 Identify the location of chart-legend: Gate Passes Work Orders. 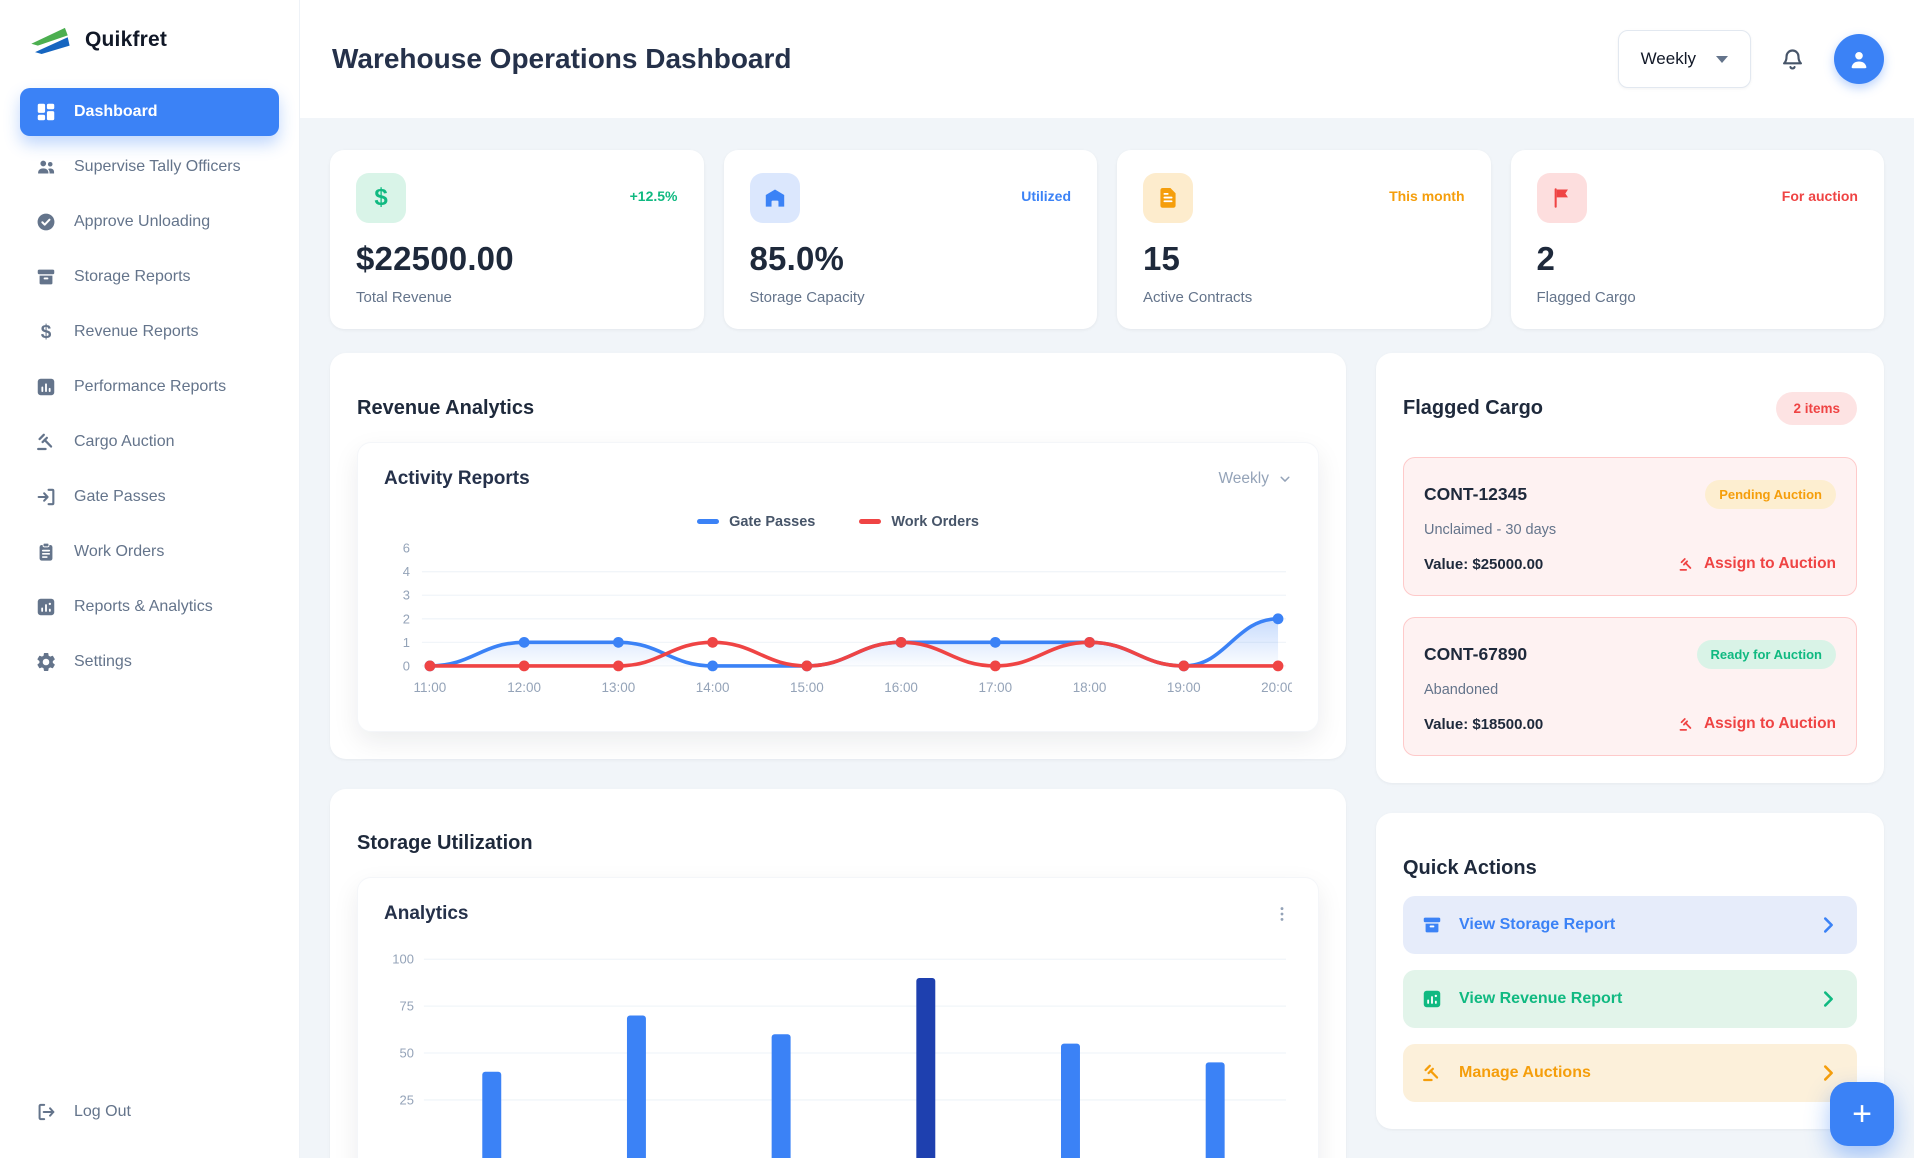
(838, 522).